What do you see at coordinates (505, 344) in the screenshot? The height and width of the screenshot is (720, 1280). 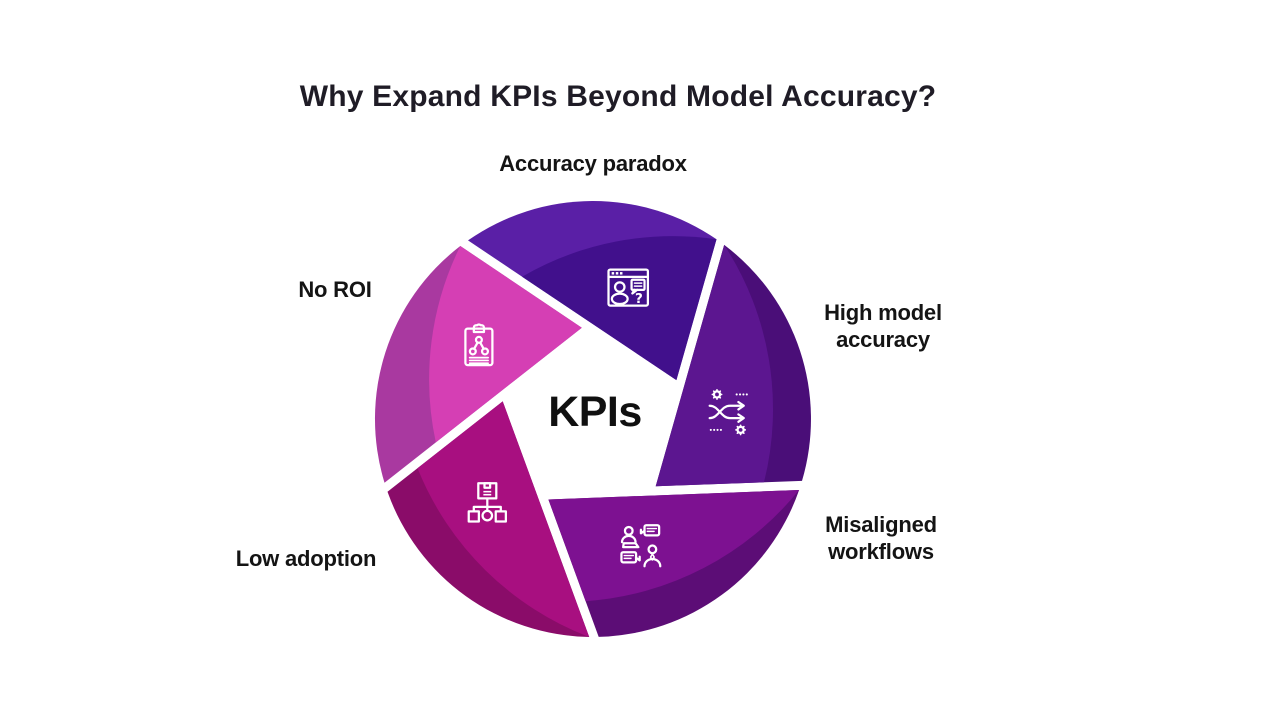 I see `blade-no-roi` at bounding box center [505, 344].